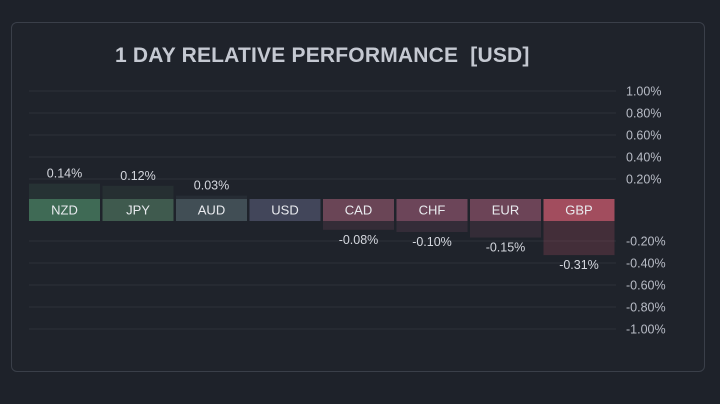 This screenshot has height=404, width=720. Describe the element at coordinates (211, 186) in the screenshot. I see `data-label: 0.03%` at that location.